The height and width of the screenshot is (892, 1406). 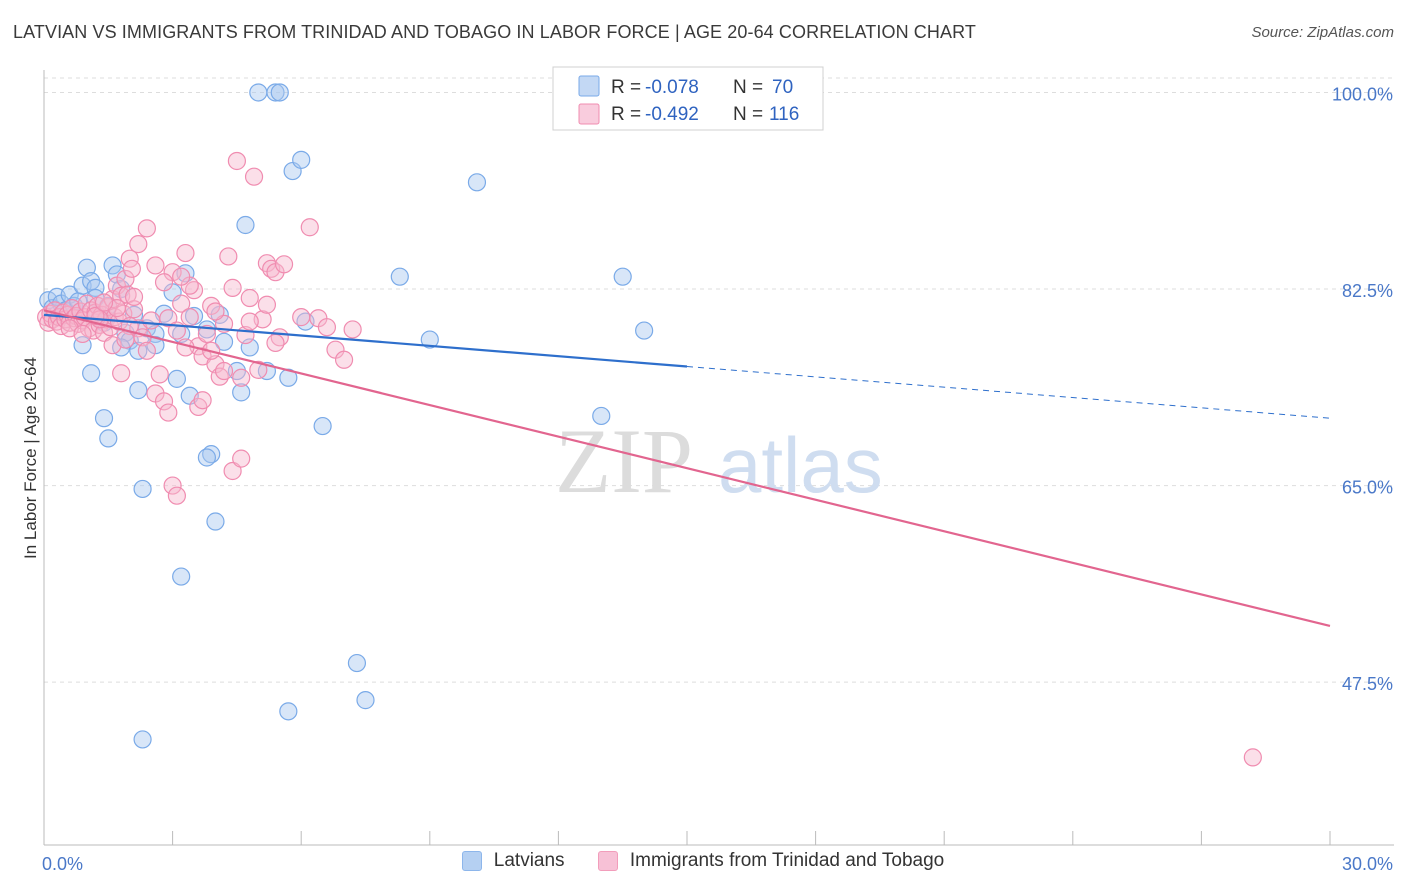 What do you see at coordinates (30, 458) in the screenshot?
I see `y-axis-label: In Labor Force | Age 20-64` at bounding box center [30, 458].